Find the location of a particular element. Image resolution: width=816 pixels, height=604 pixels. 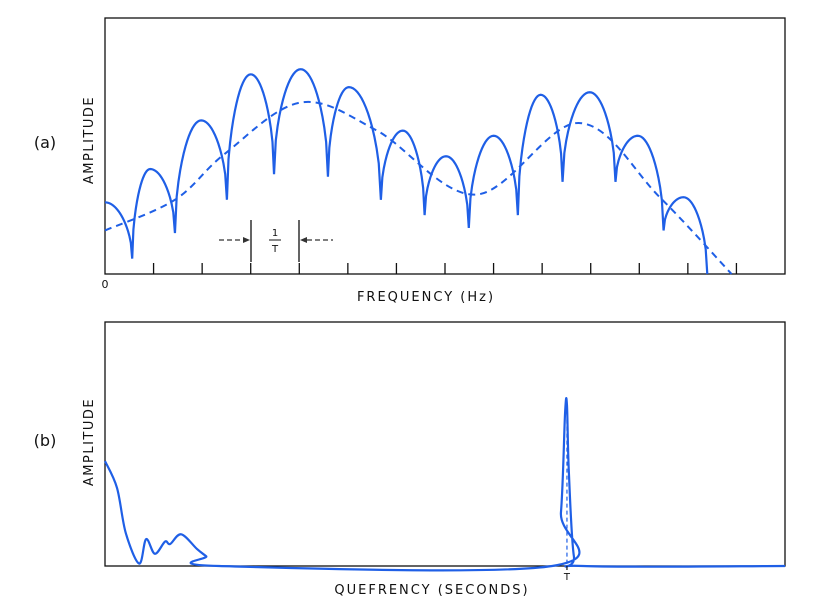

annotation-denominator: T is located at coordinates (275, 249).